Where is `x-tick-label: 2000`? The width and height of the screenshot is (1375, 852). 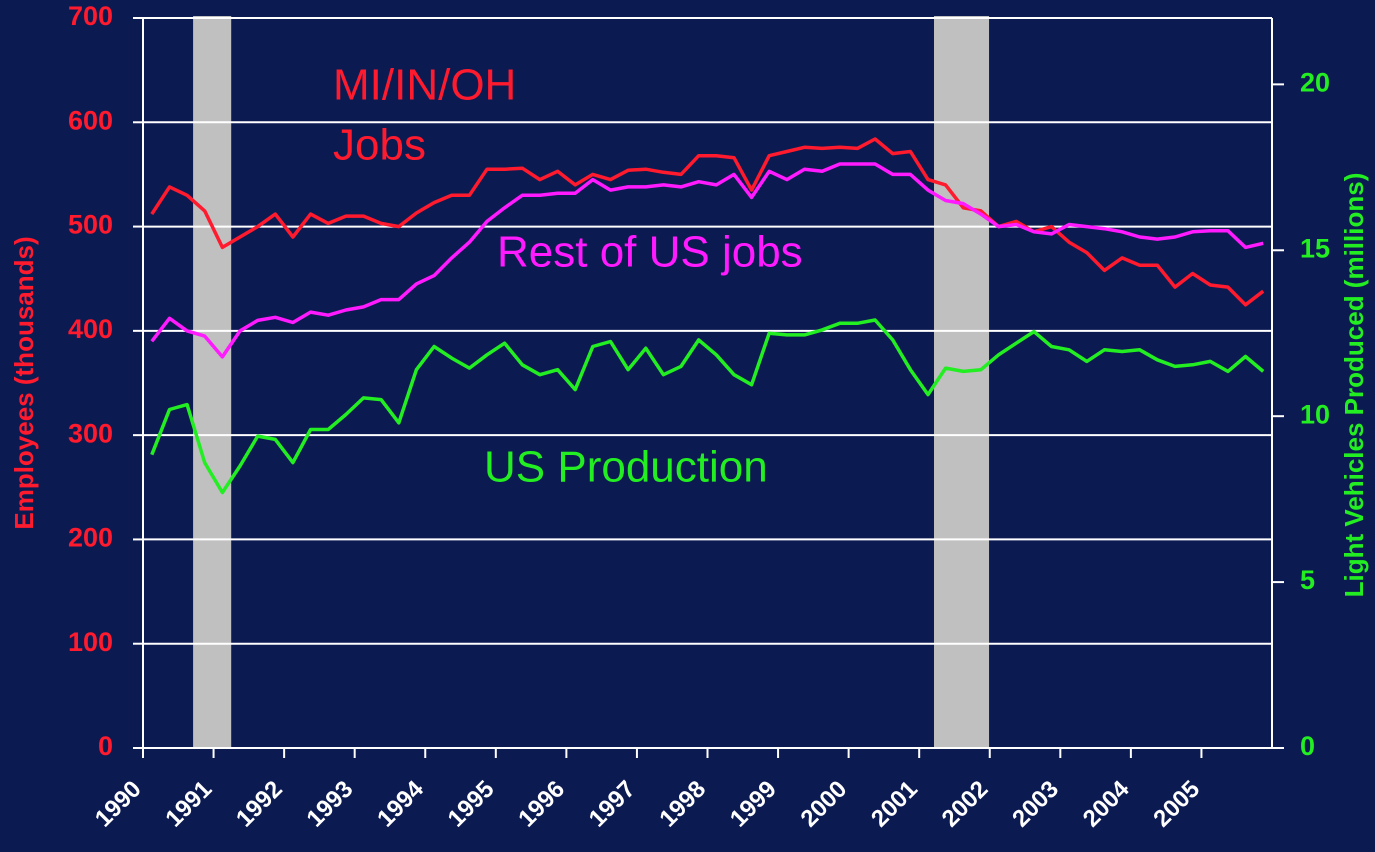 x-tick-label: 2000 is located at coordinates (824, 804).